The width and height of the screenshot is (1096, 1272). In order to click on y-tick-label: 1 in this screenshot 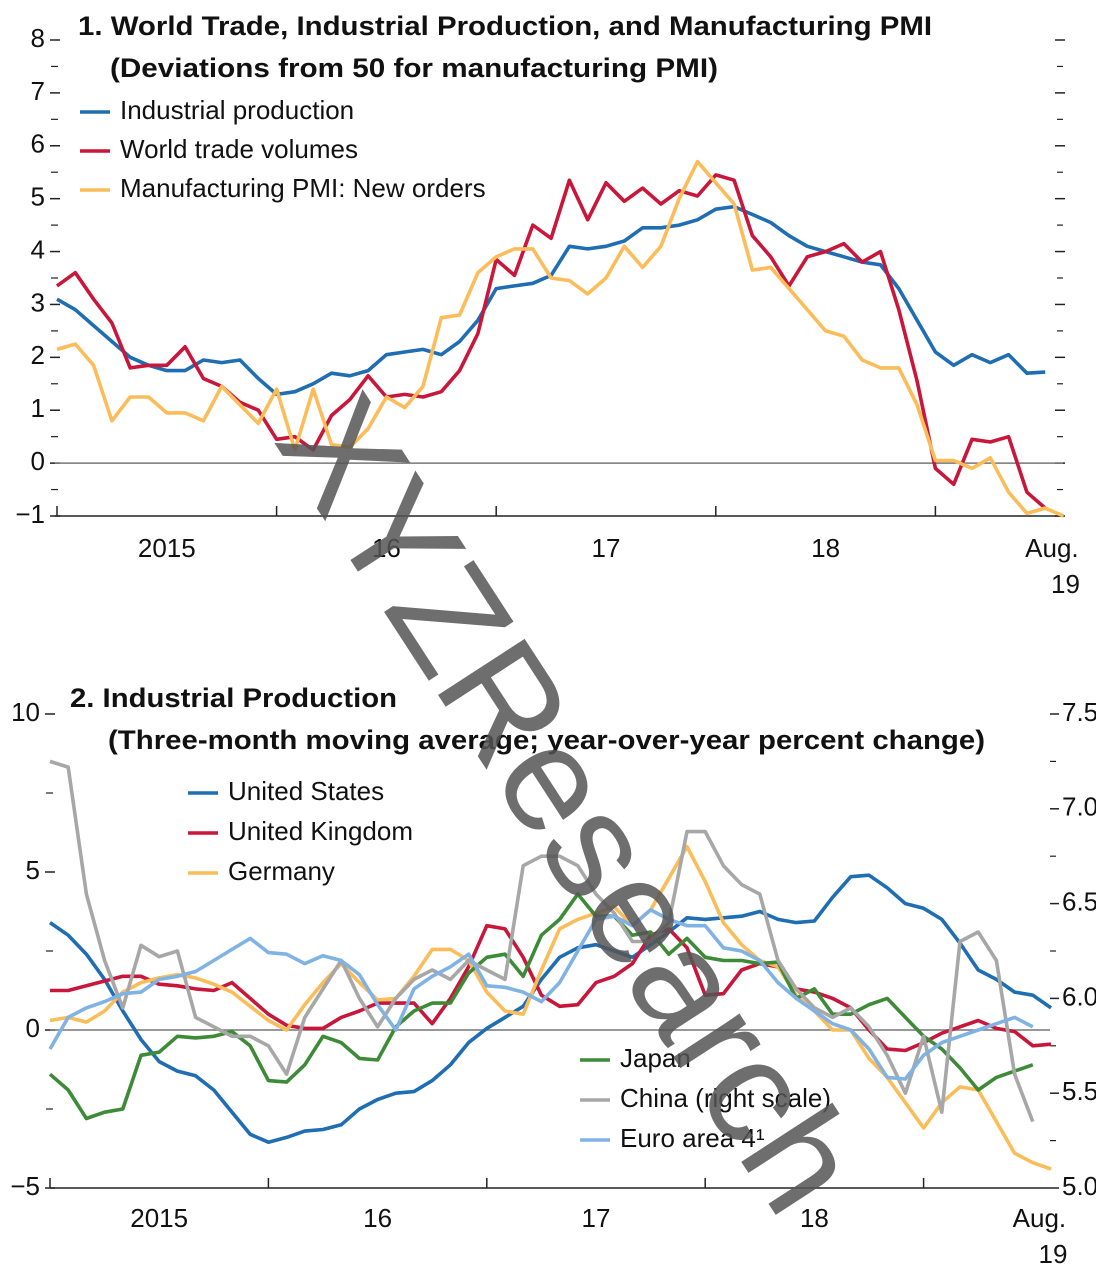, I will do `click(38, 408)`.